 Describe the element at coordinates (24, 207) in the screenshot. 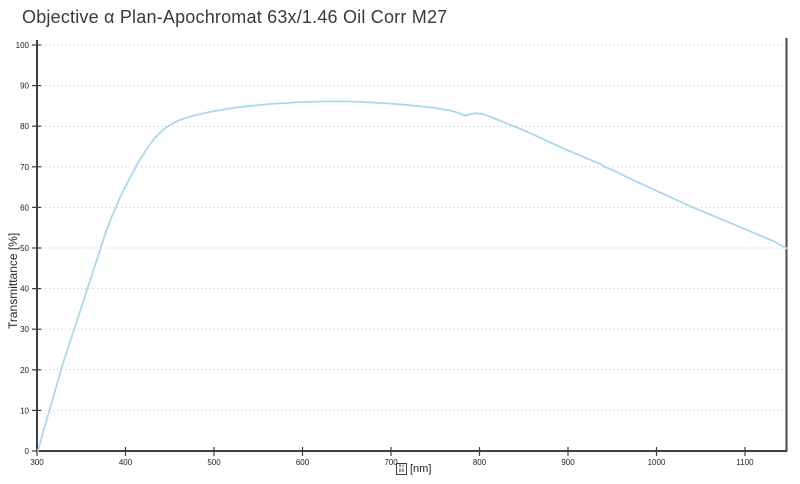

I see `y-tick-label: 60` at that location.